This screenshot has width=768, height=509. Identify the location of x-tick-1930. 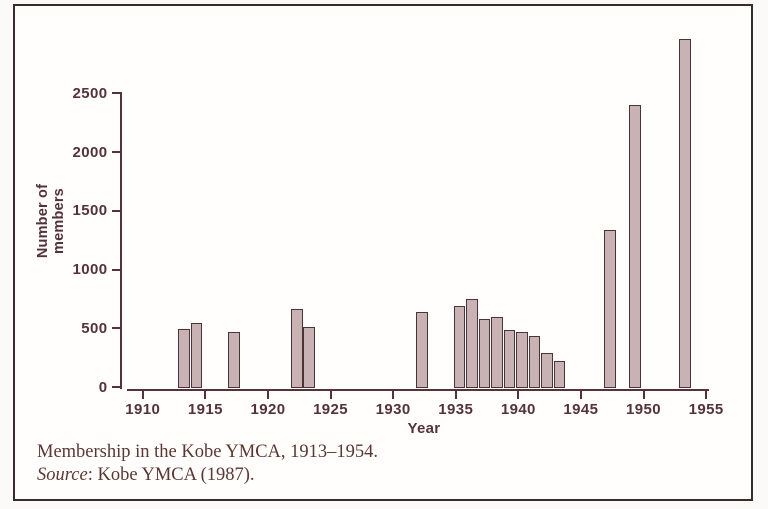
(393, 394).